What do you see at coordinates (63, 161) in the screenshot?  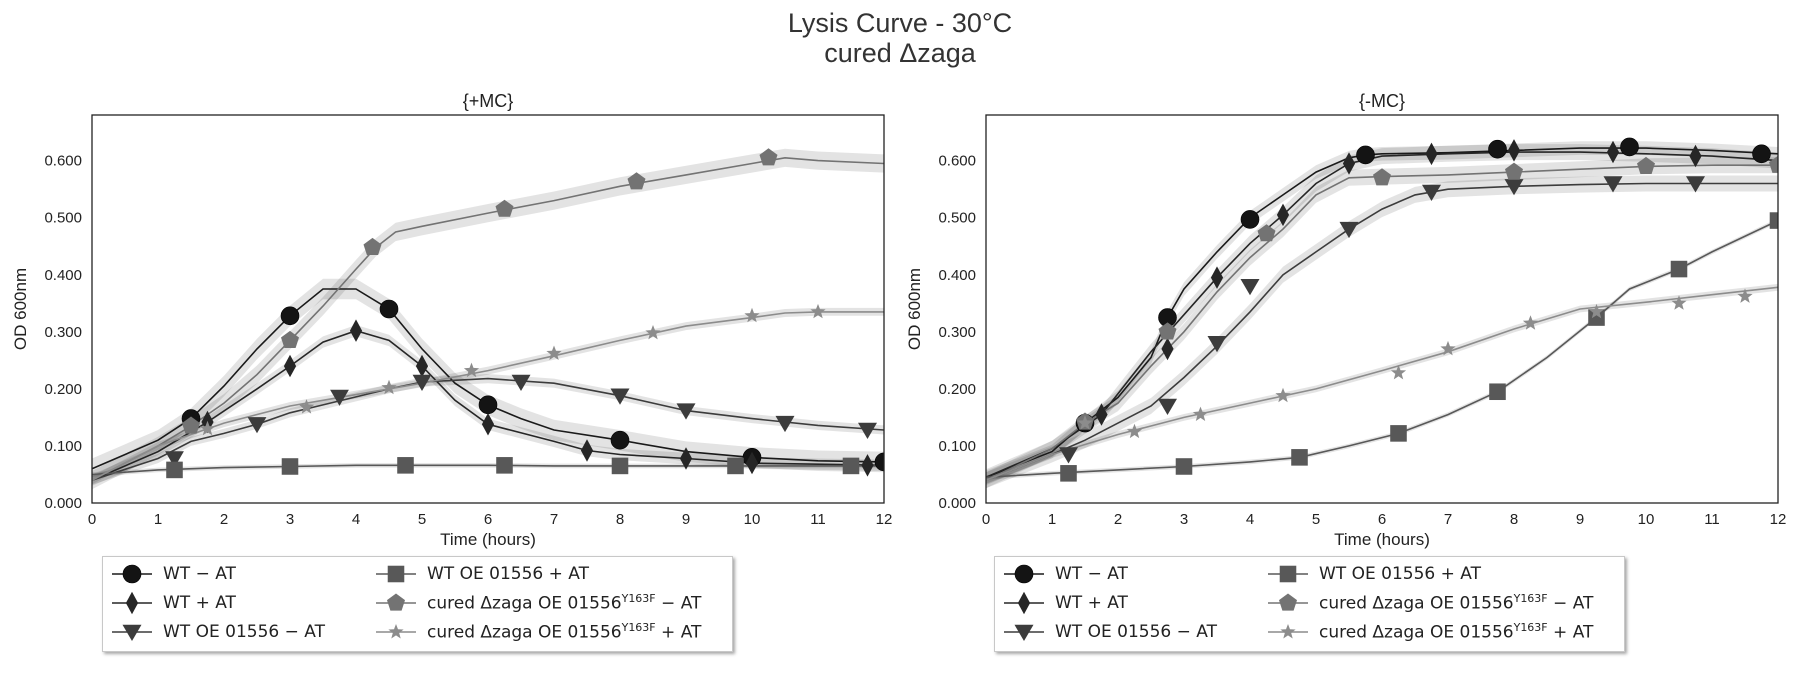 I see `y-tick-label: 0.600` at bounding box center [63, 161].